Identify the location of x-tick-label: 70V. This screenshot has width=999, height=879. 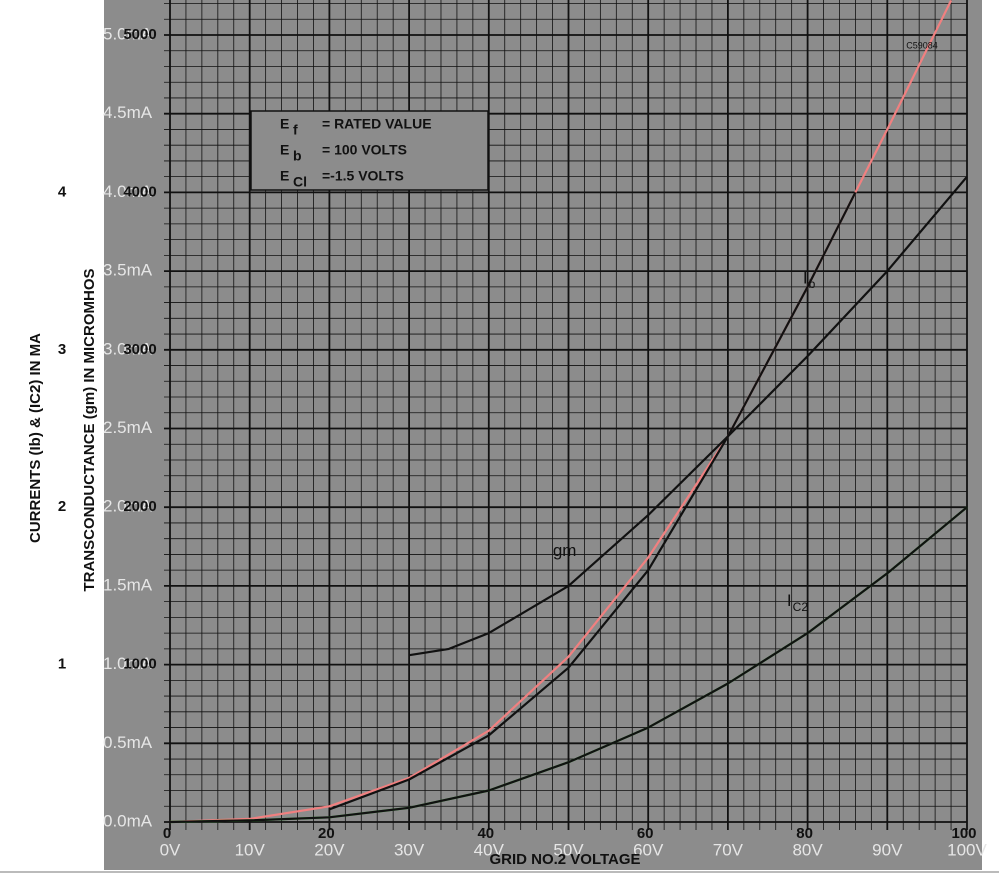
(728, 849).